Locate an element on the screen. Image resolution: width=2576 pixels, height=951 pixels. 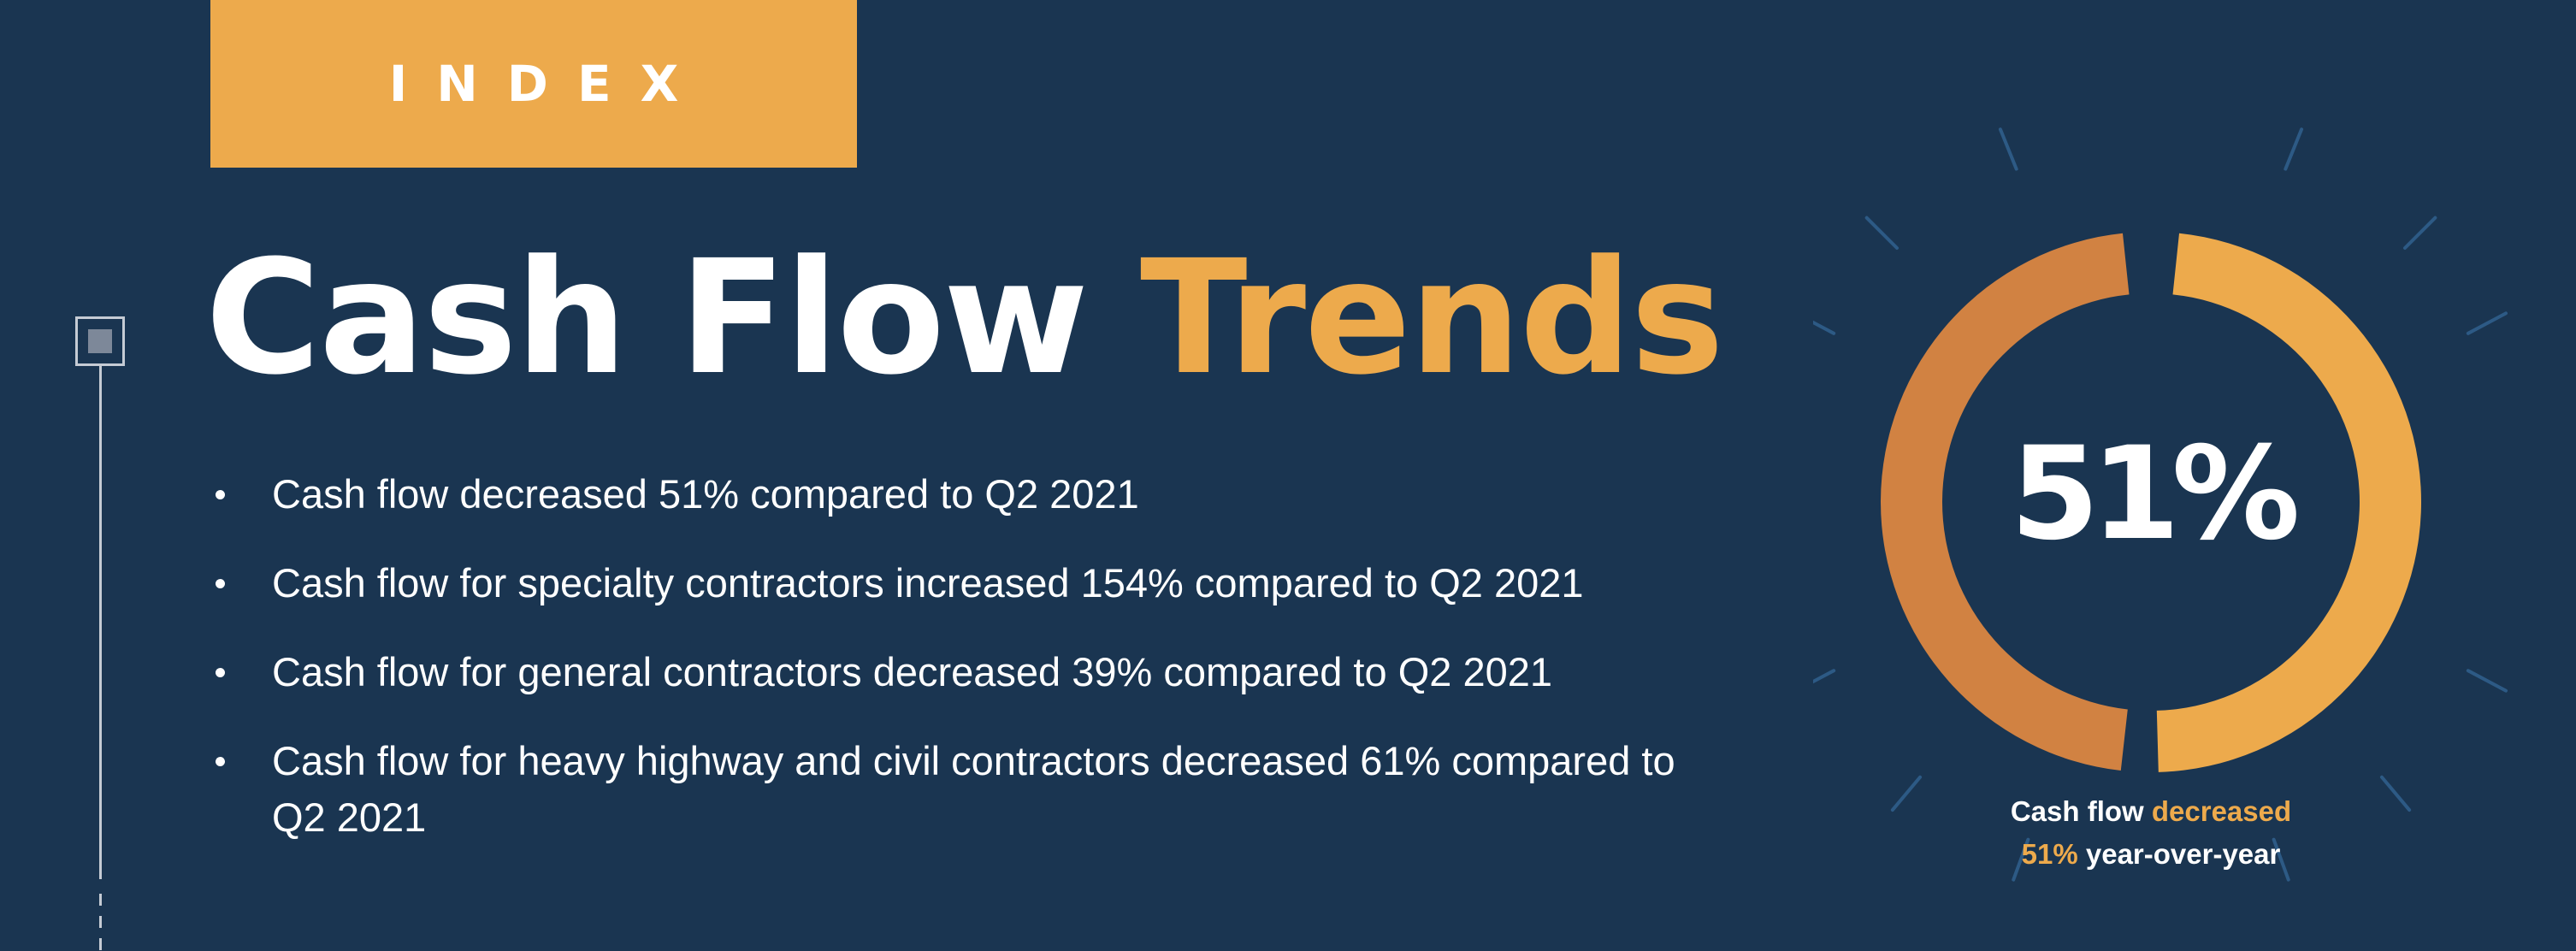
donut-arc-decreased is located at coordinates (2006, 502).